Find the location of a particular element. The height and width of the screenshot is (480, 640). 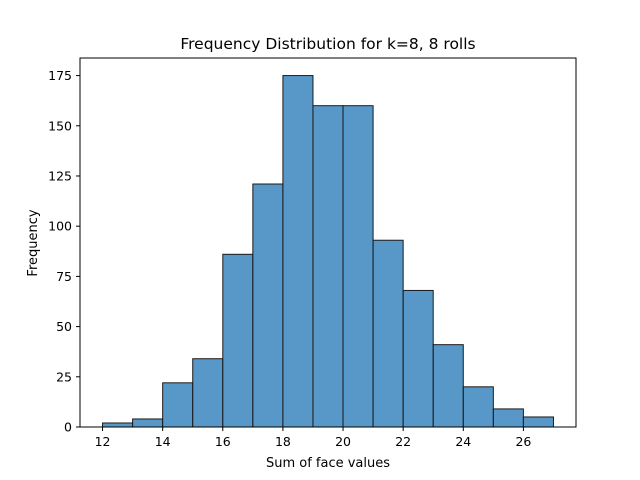

x-tick-label: 26 is located at coordinates (523, 441).